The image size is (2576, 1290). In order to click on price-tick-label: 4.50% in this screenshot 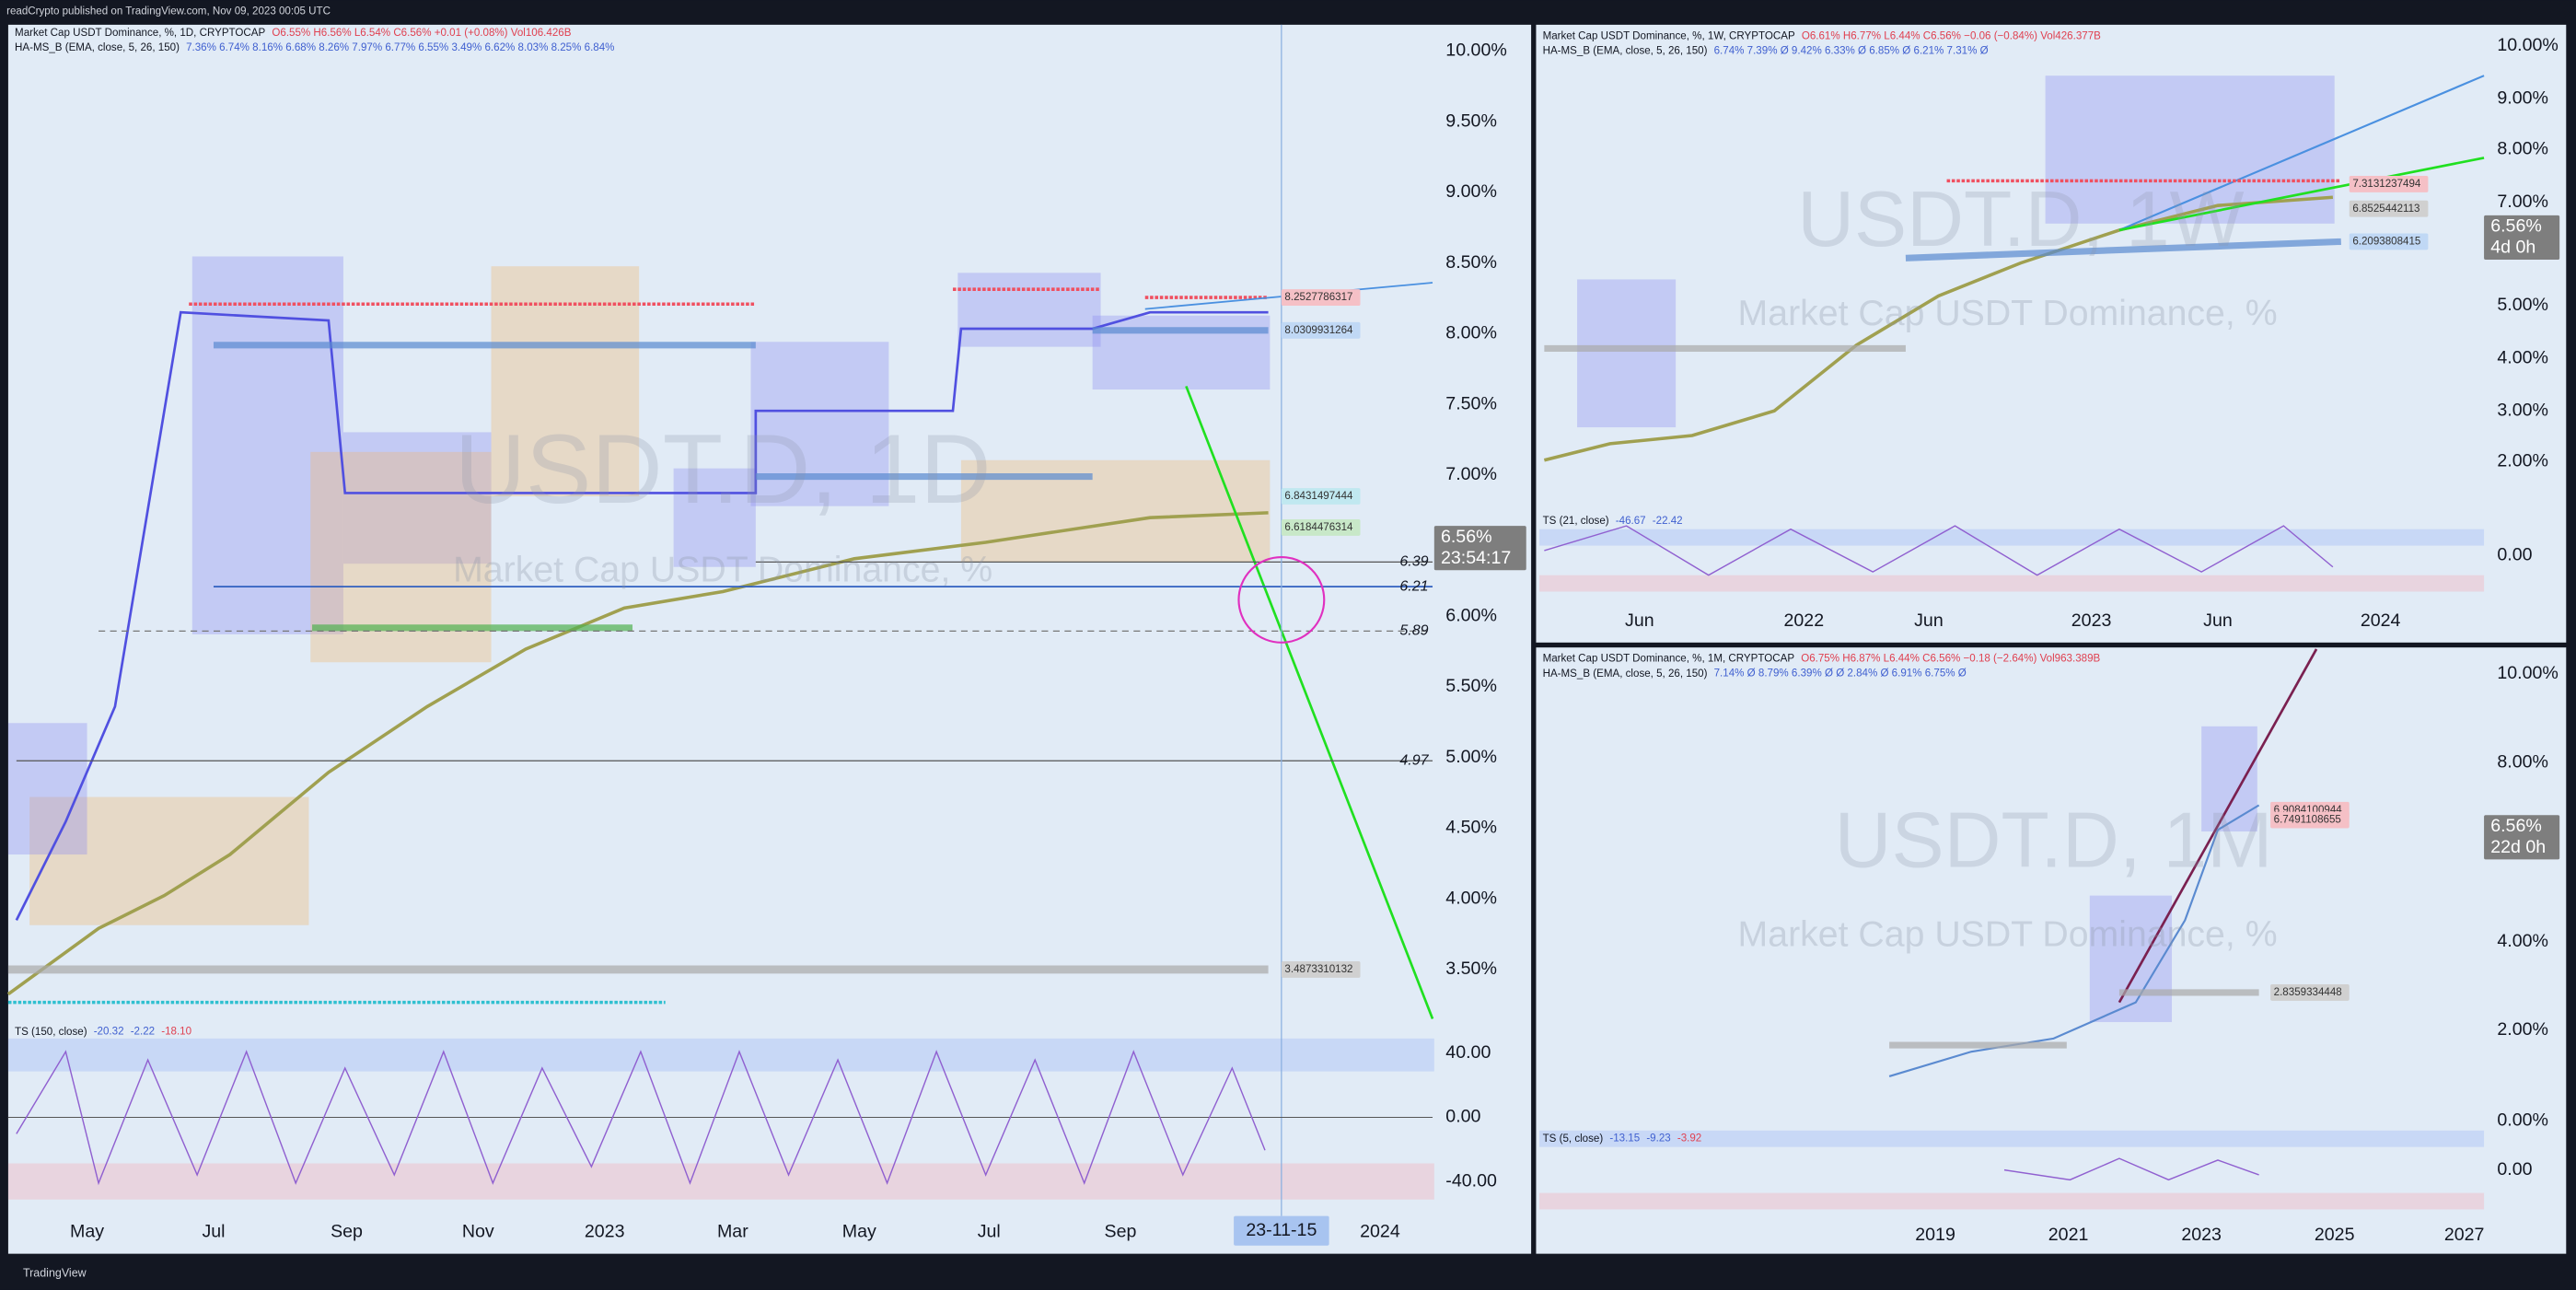, I will do `click(1471, 828)`.